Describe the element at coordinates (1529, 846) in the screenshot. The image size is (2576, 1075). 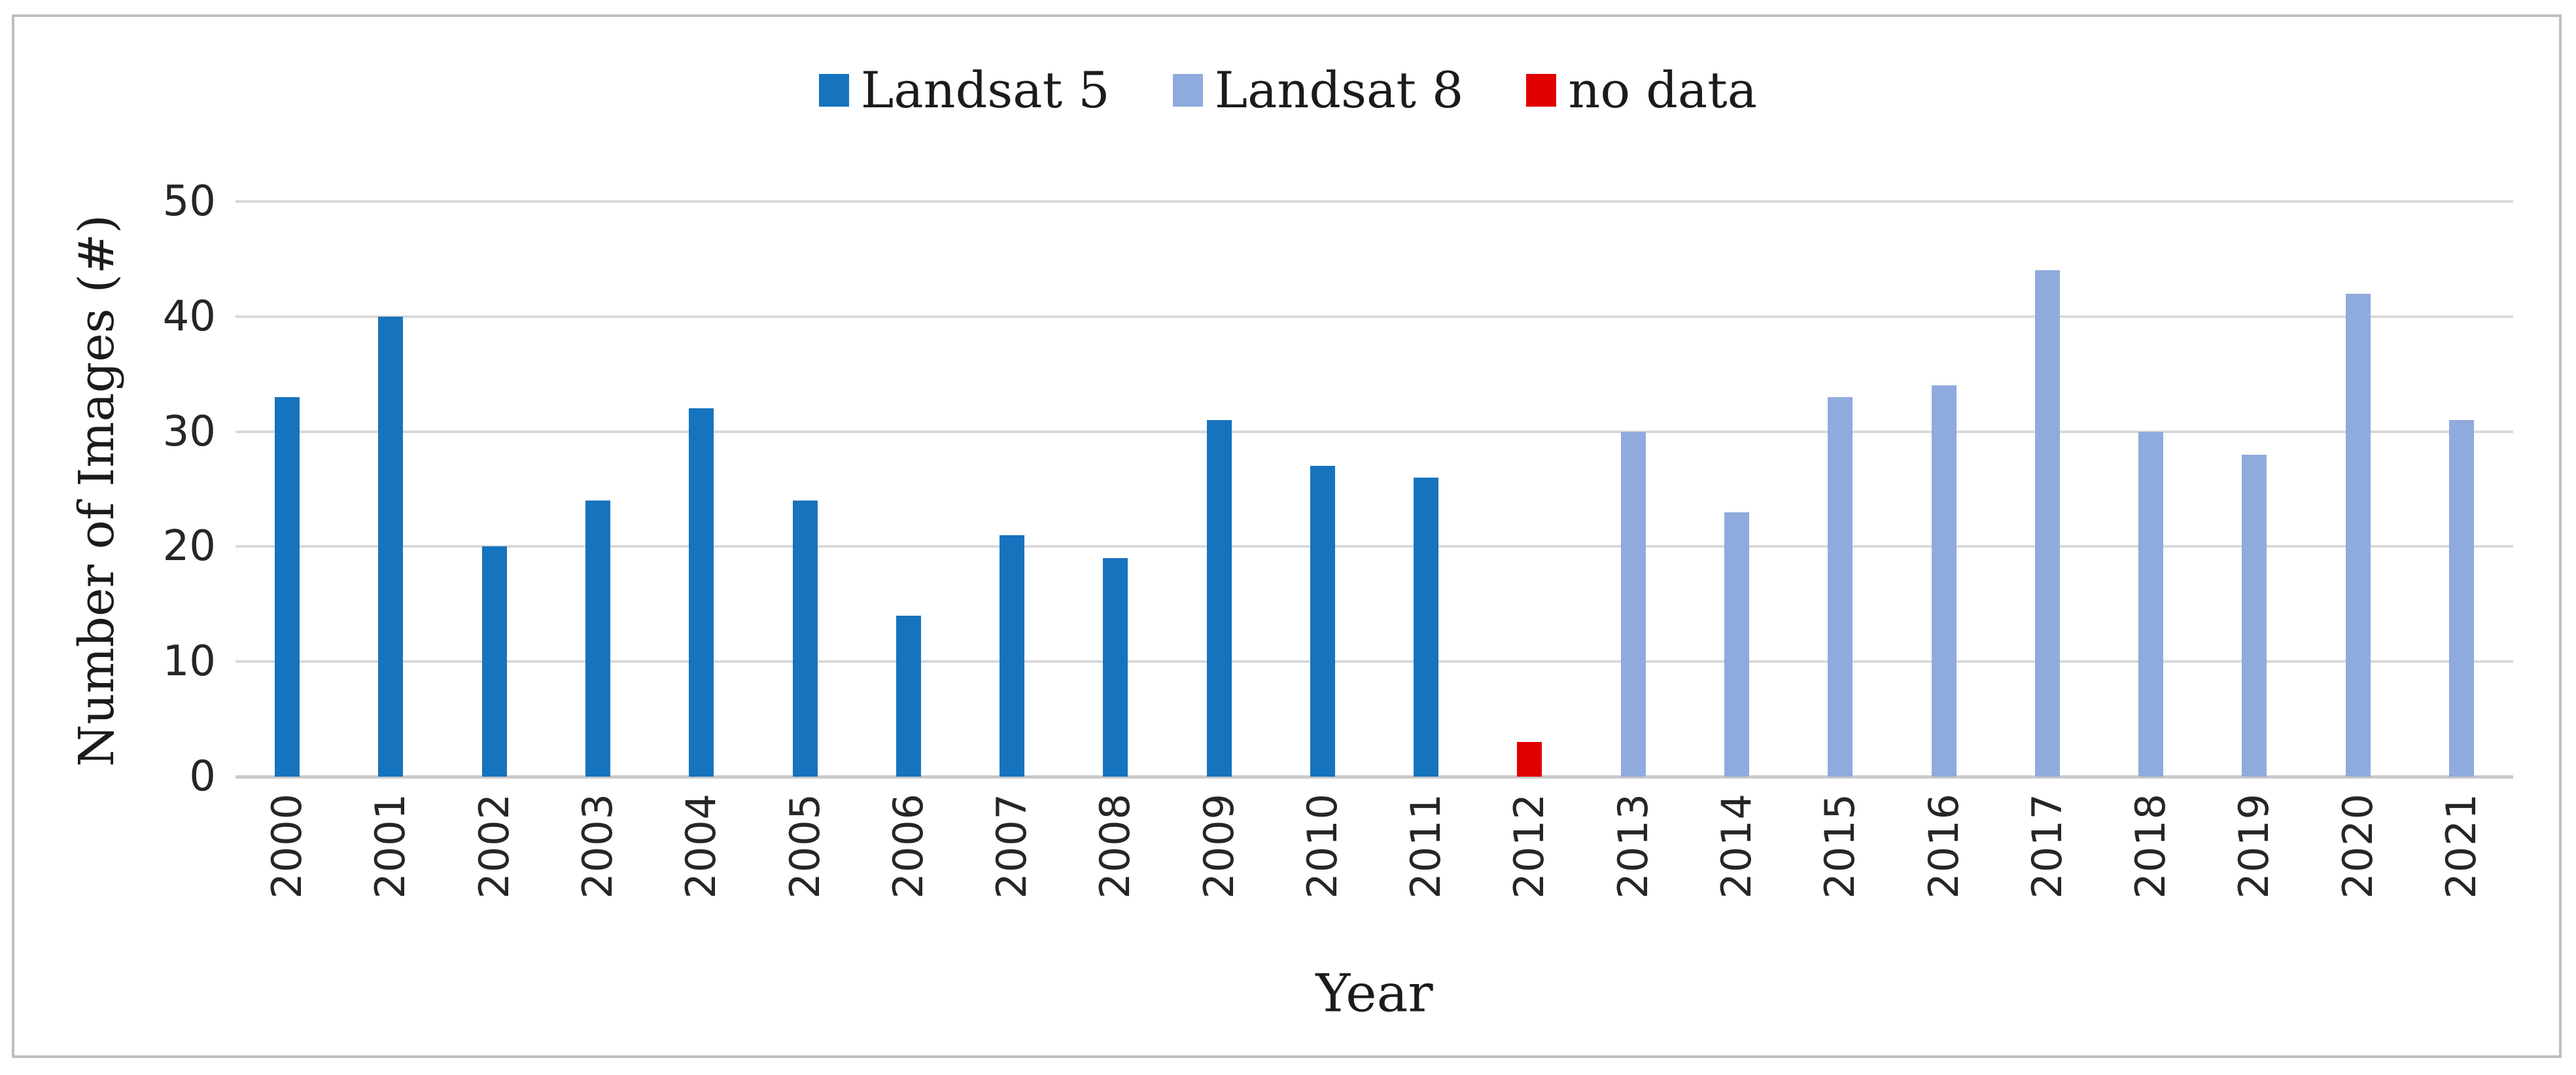
I see `x-tick-label-2012: 2012` at that location.